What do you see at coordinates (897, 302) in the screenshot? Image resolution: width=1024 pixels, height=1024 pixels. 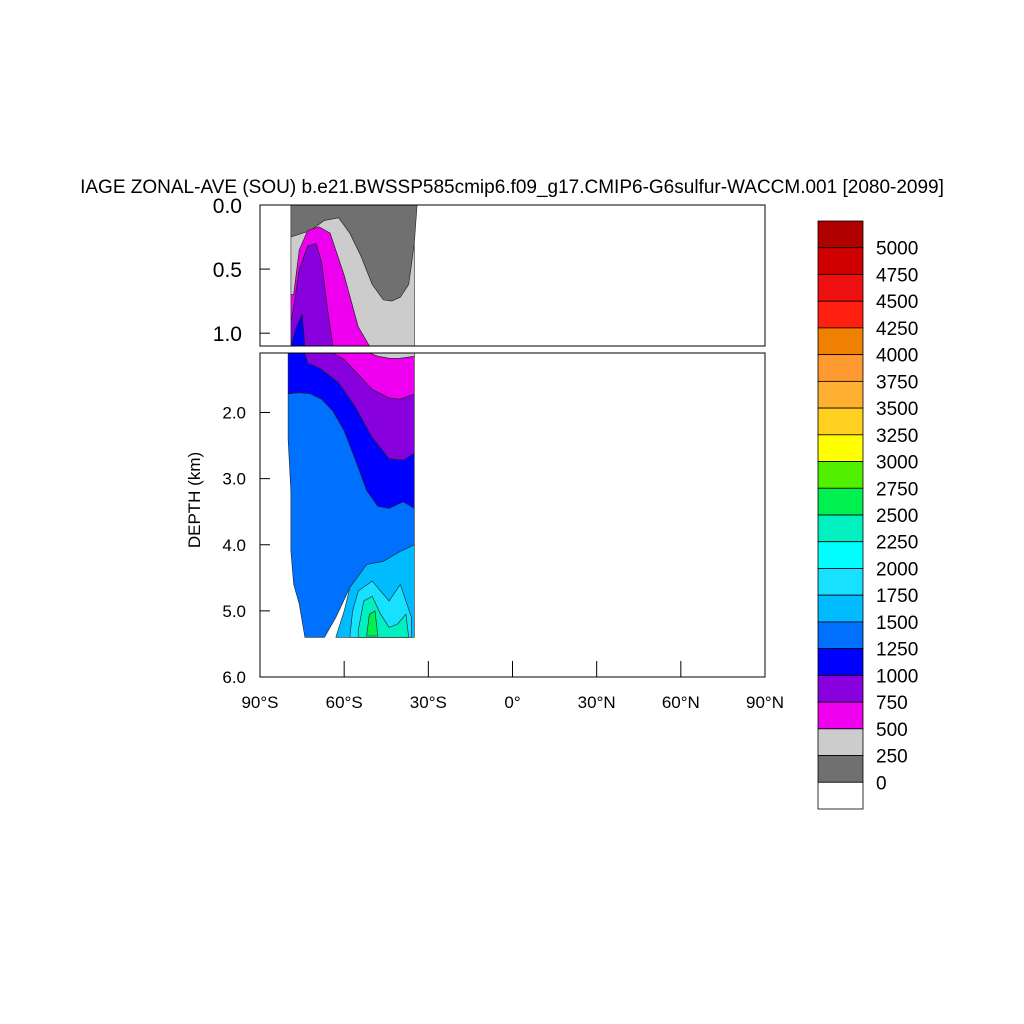 I see `colorbar-label: 4500` at bounding box center [897, 302].